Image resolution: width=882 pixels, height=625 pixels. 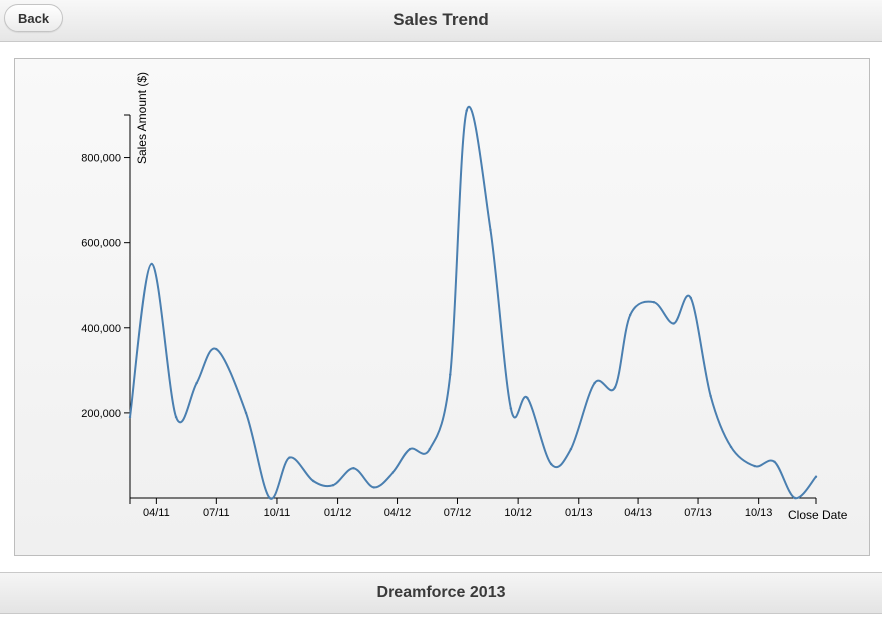 What do you see at coordinates (398, 513) in the screenshot?
I see `x-tick-label: 04/12` at bounding box center [398, 513].